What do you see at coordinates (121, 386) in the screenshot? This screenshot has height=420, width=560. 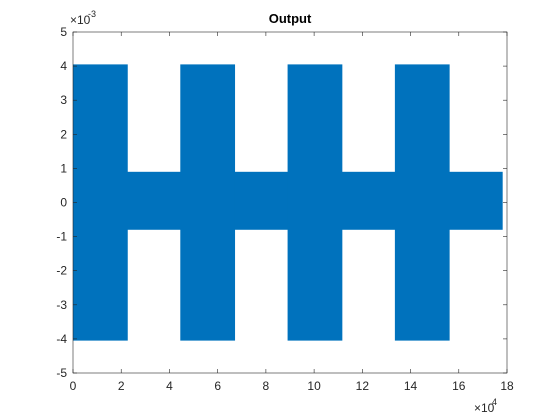 I see `x-tick-label: 2` at bounding box center [121, 386].